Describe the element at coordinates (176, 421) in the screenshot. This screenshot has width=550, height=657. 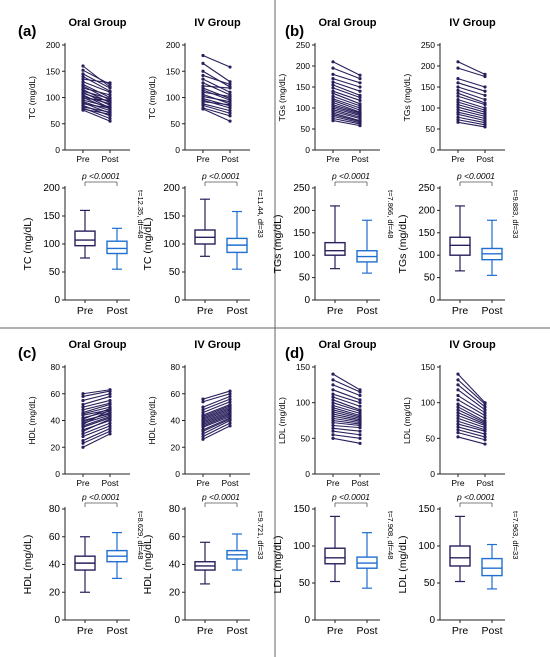
I see `y-tick-label: 40` at that location.